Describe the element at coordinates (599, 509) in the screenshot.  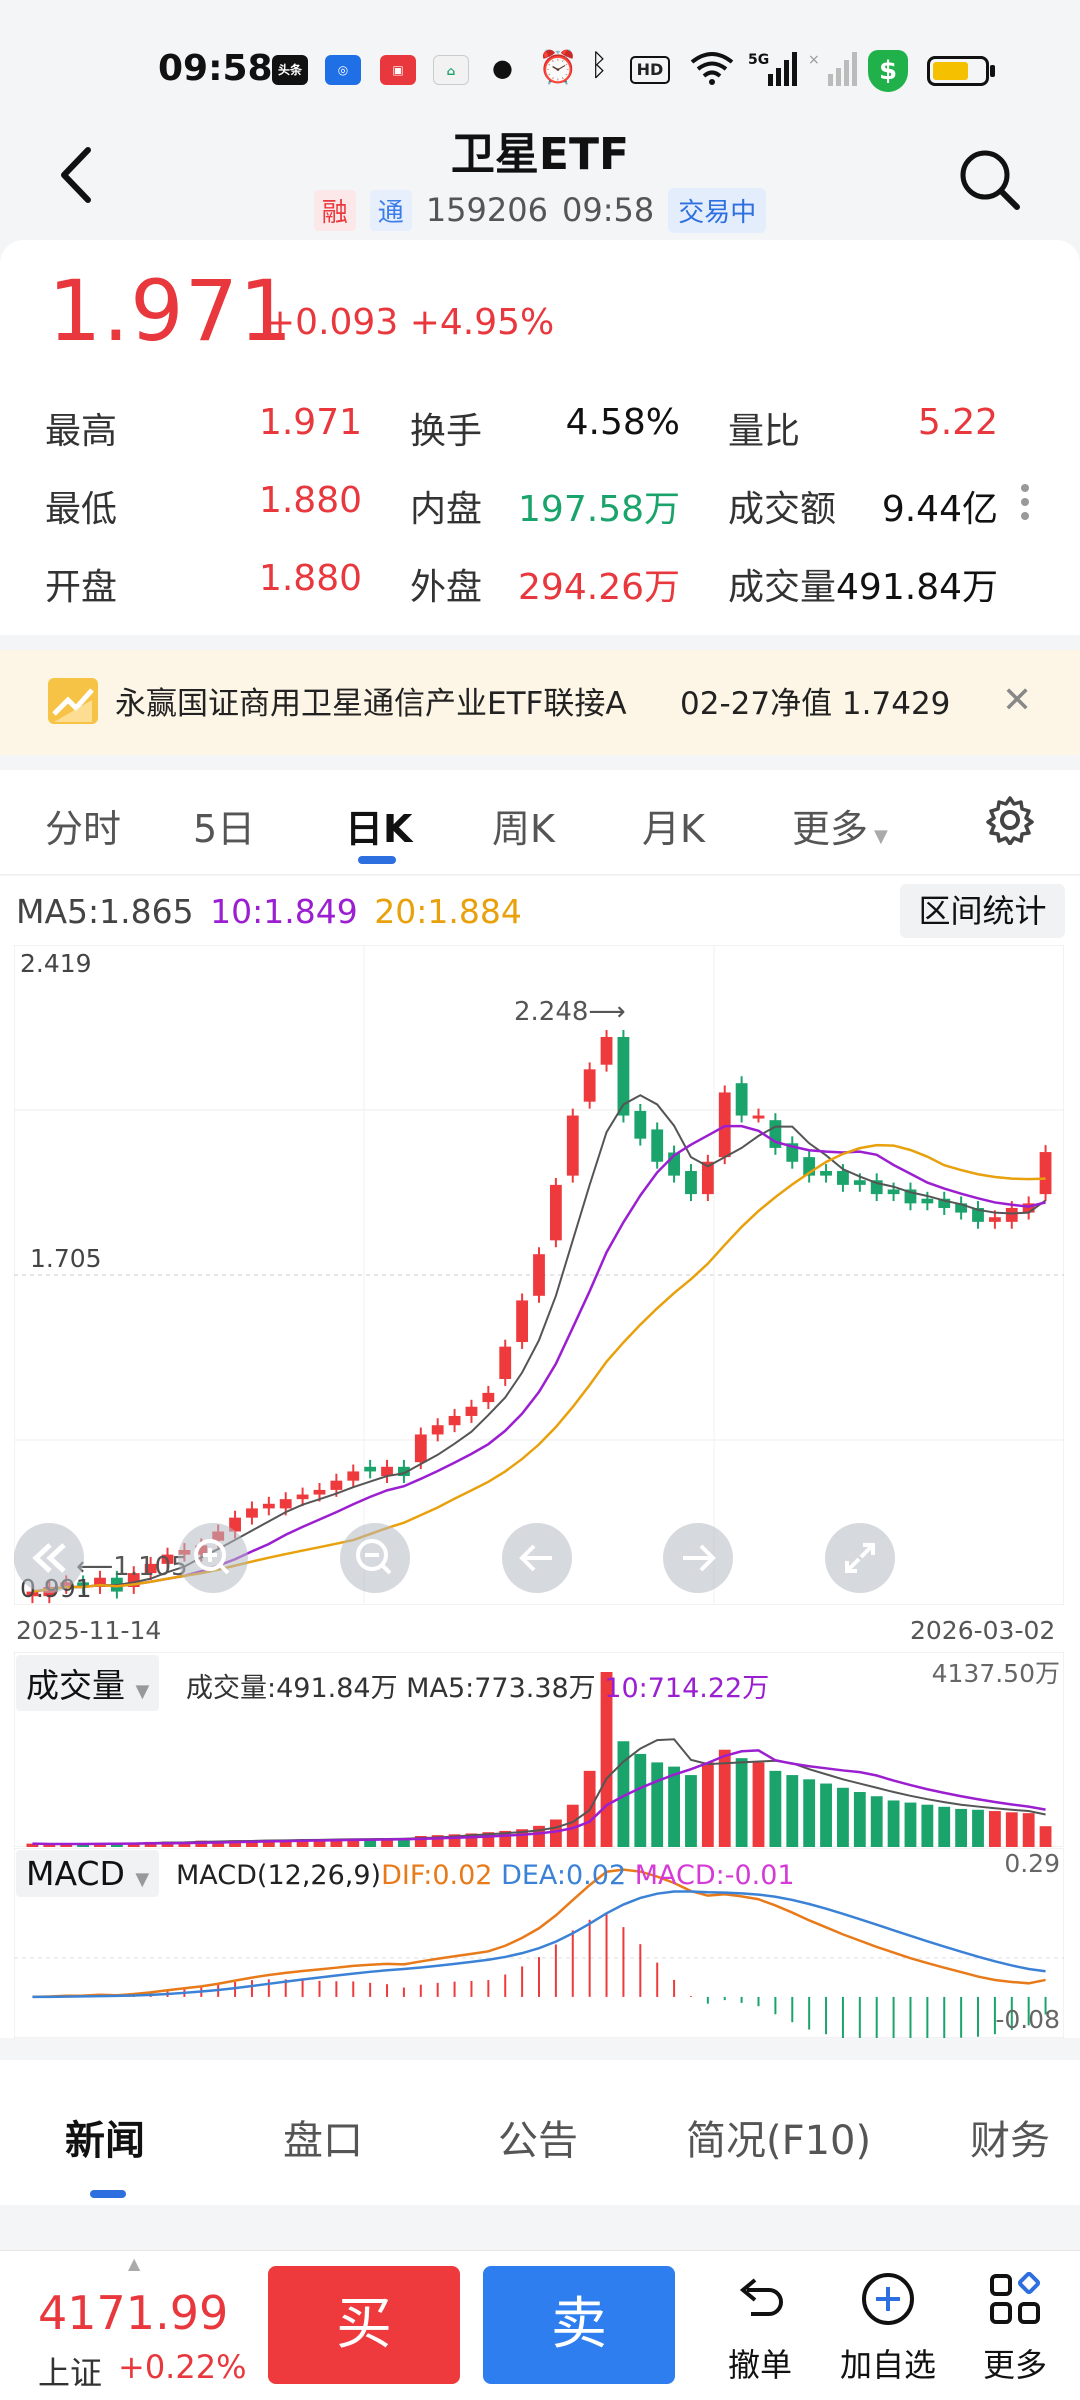
I see `stat-value: 197.58万` at that location.